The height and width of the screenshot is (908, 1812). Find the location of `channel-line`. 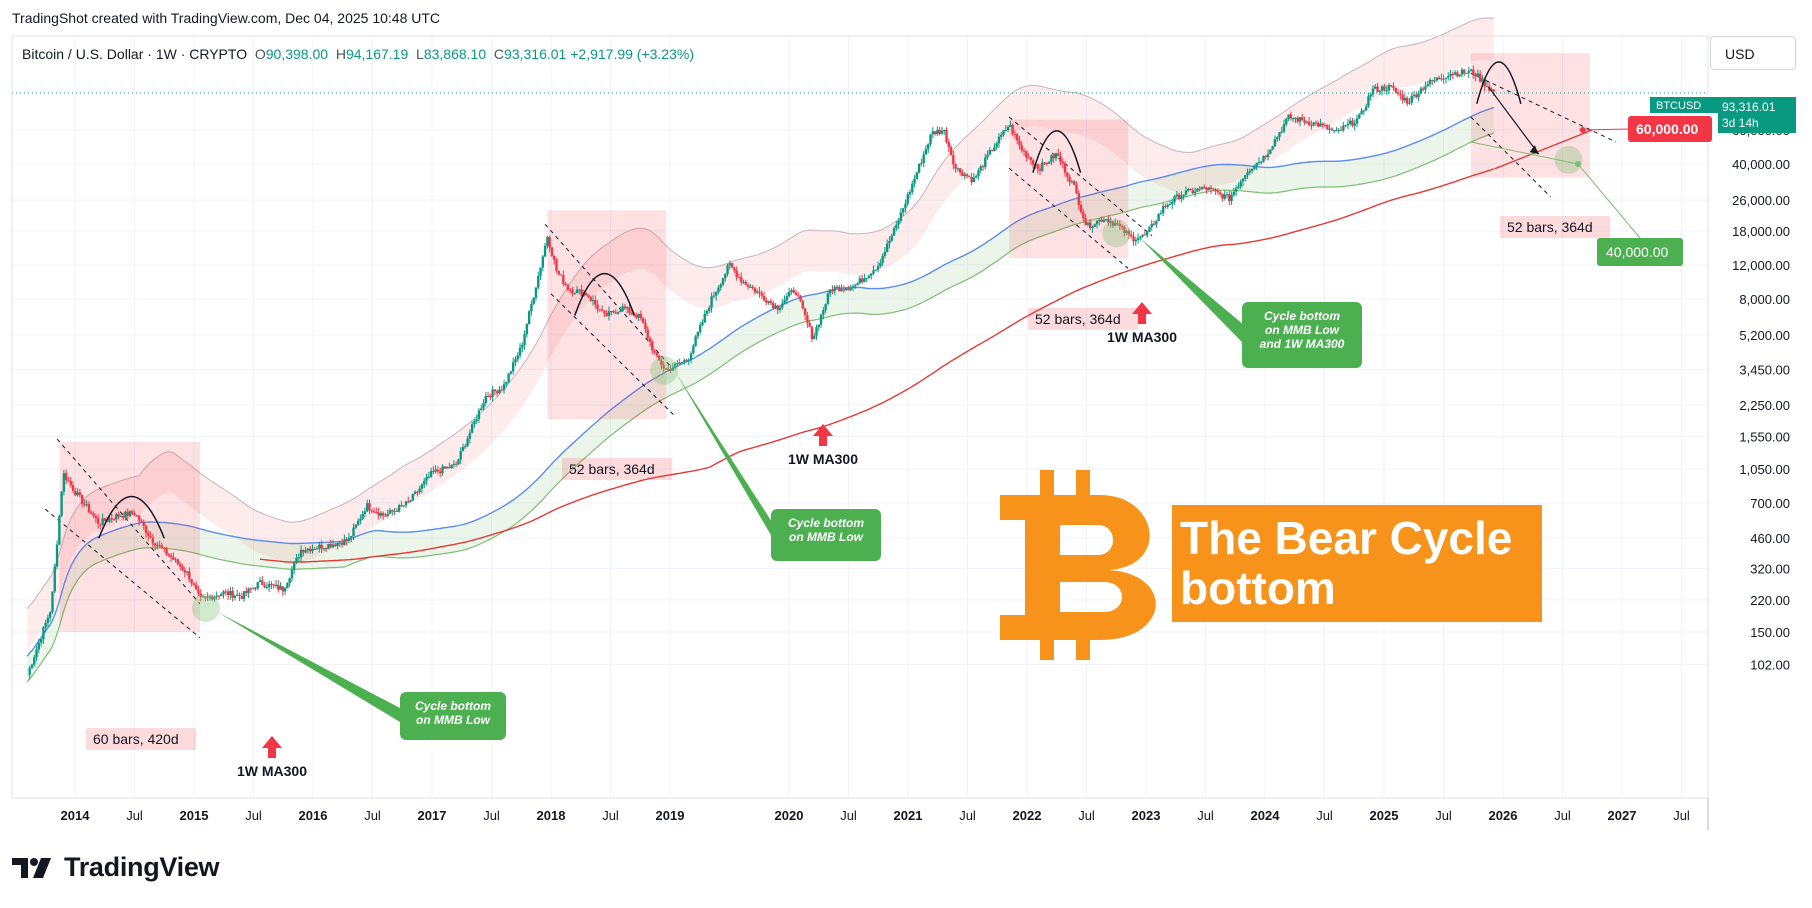

channel-line is located at coordinates (1510, 157).